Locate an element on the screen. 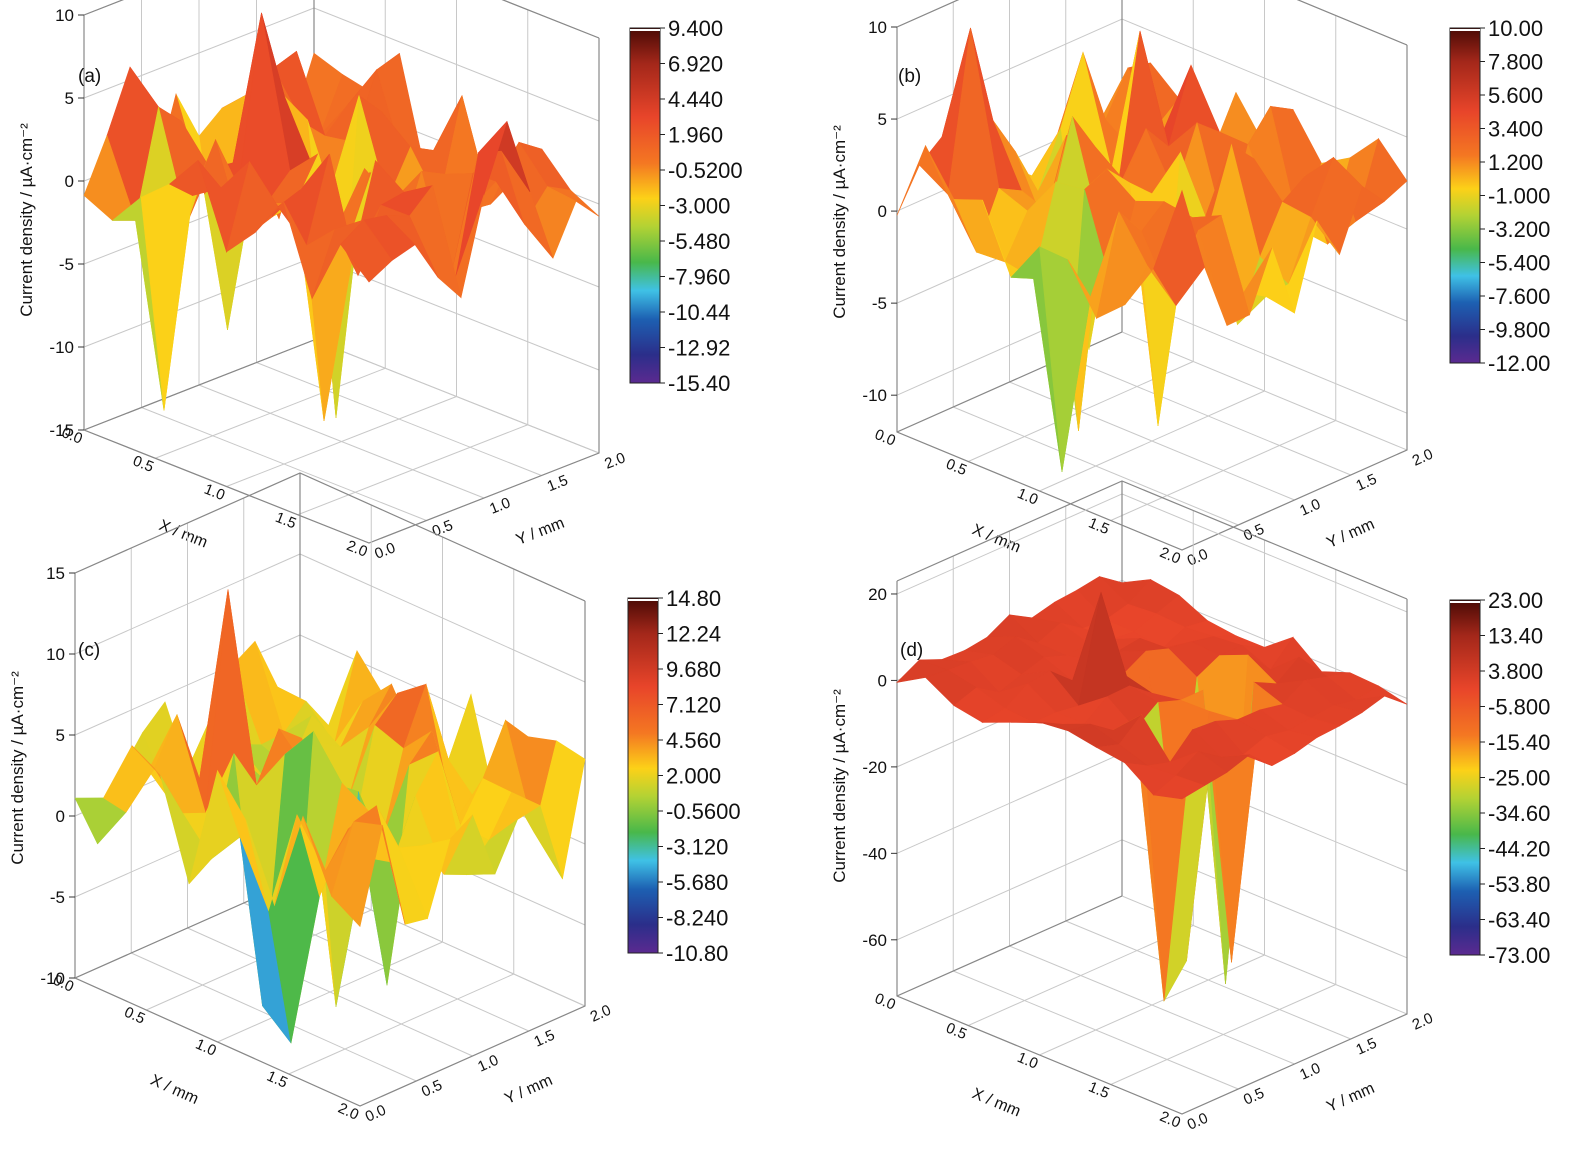 The height and width of the screenshot is (1156, 1595). x-axis-label: X / mm is located at coordinates (996, 1102).